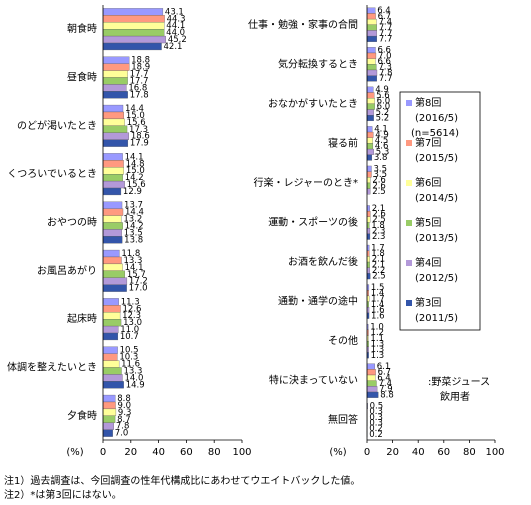 The width and height of the screenshot is (531, 505). What do you see at coordinates (82, 77) in the screenshot?
I see `category-label: 昼食時` at bounding box center [82, 77].